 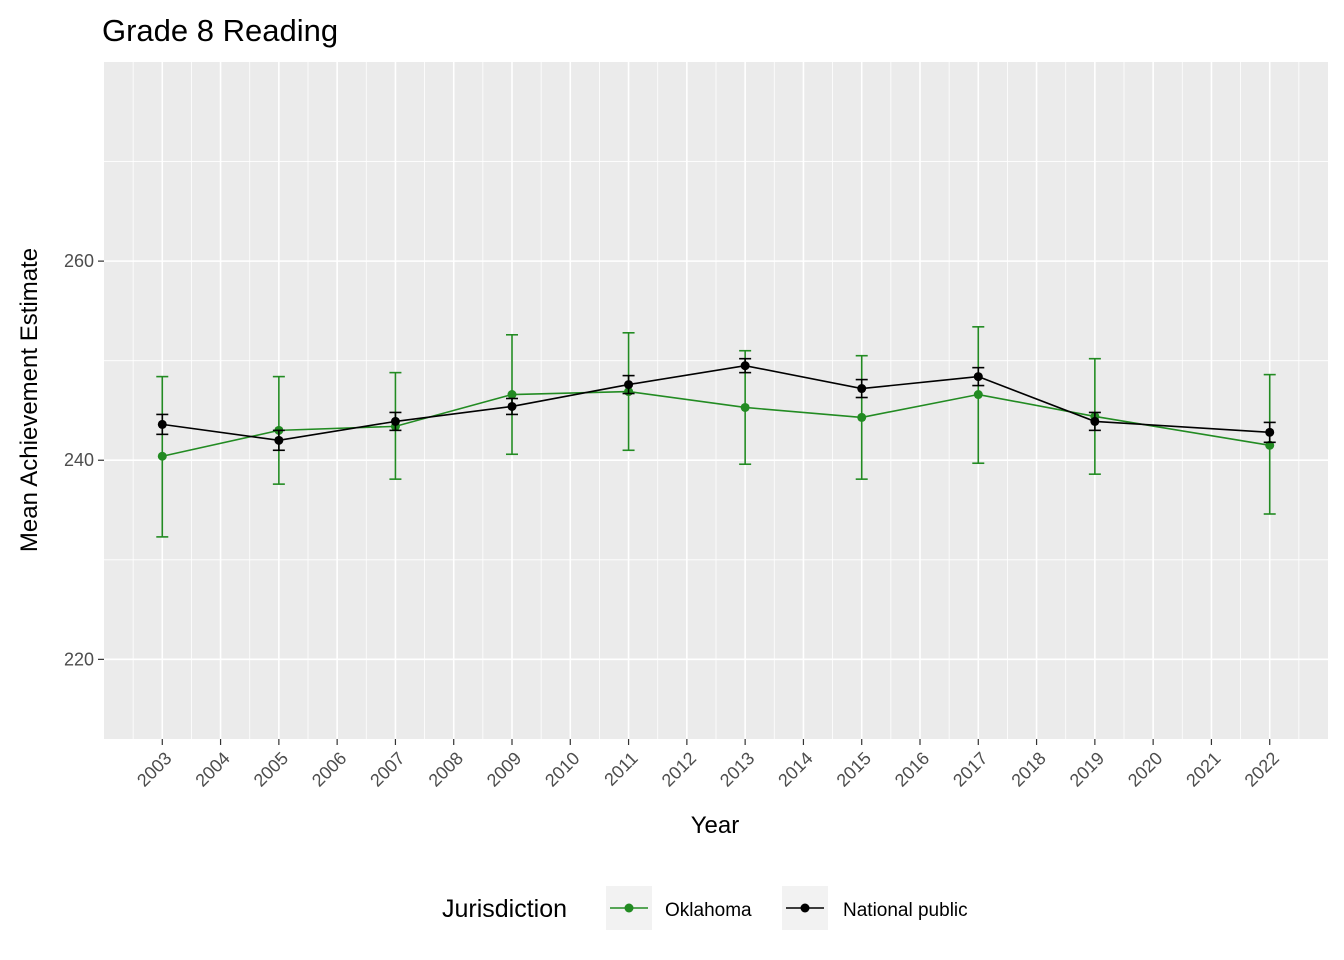 What do you see at coordinates (905, 910) in the screenshot?
I see `legend-label: National public` at bounding box center [905, 910].